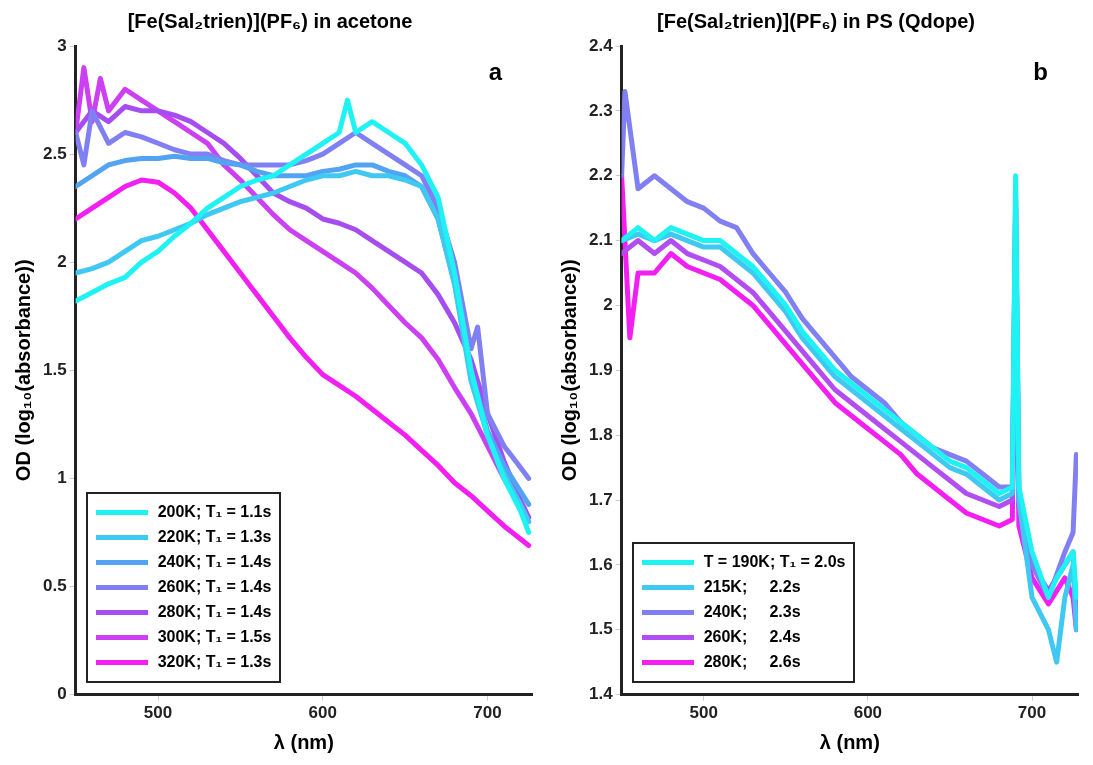 The width and height of the screenshot is (1093, 765). What do you see at coordinates (752, 662) in the screenshot?
I see `legend-label: 280K; 2.6s` at bounding box center [752, 662].